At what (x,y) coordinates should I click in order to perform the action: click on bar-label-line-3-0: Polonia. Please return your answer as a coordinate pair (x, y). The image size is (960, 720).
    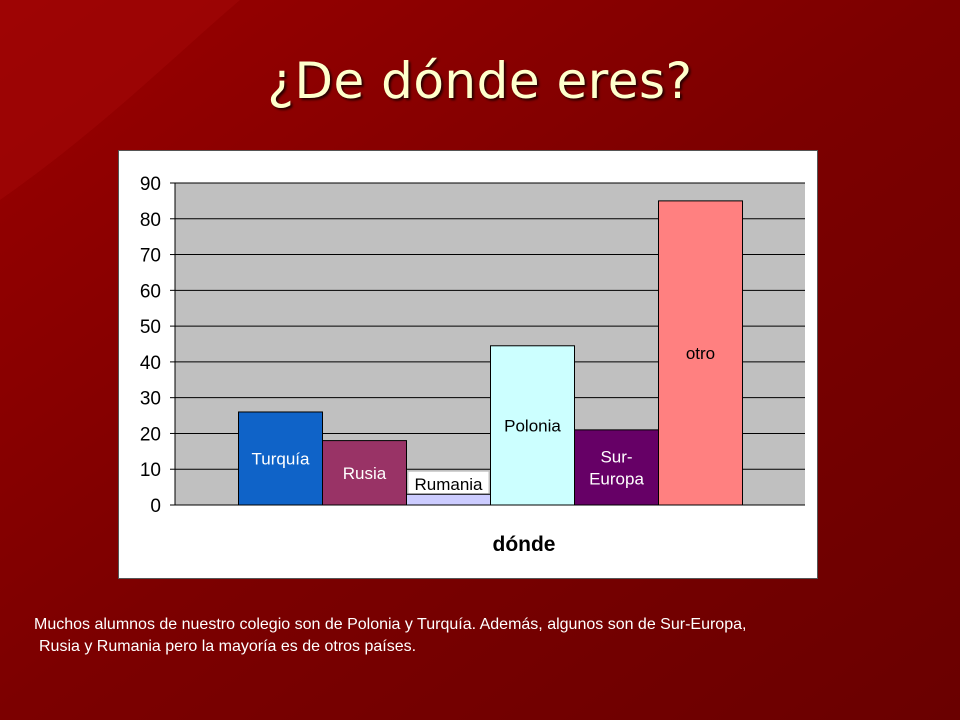
    Looking at the image, I should click on (532, 425).